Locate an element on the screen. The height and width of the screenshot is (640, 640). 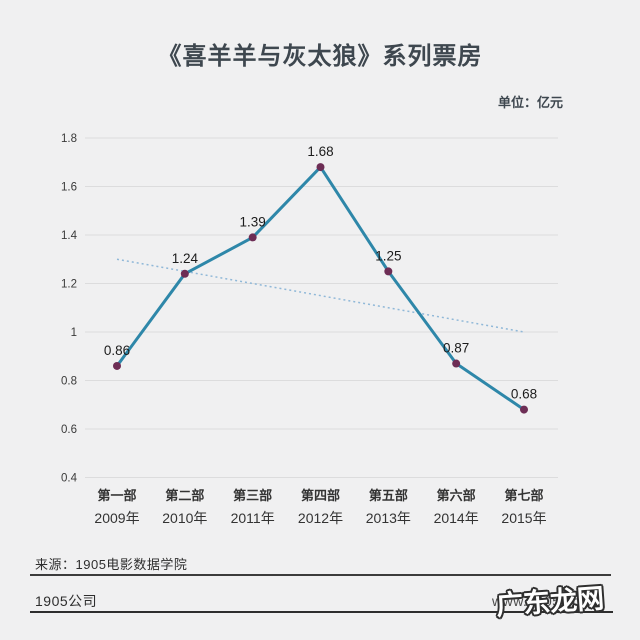
chart-title: 《喜羊羊与灰太狼》系列票房 is located at coordinates (320, 56).